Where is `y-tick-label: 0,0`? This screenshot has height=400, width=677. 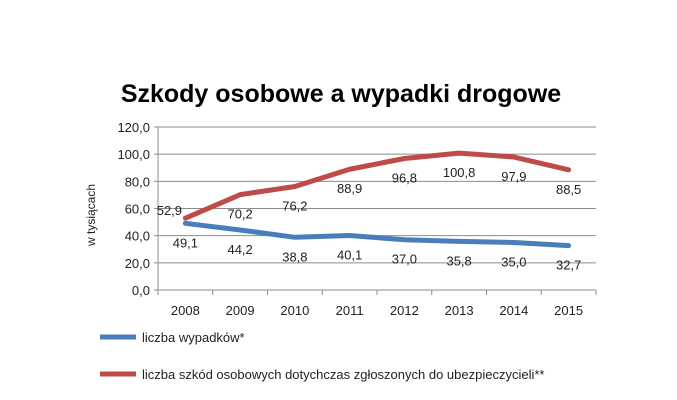
y-tick-label: 0,0 is located at coordinates (141, 290).